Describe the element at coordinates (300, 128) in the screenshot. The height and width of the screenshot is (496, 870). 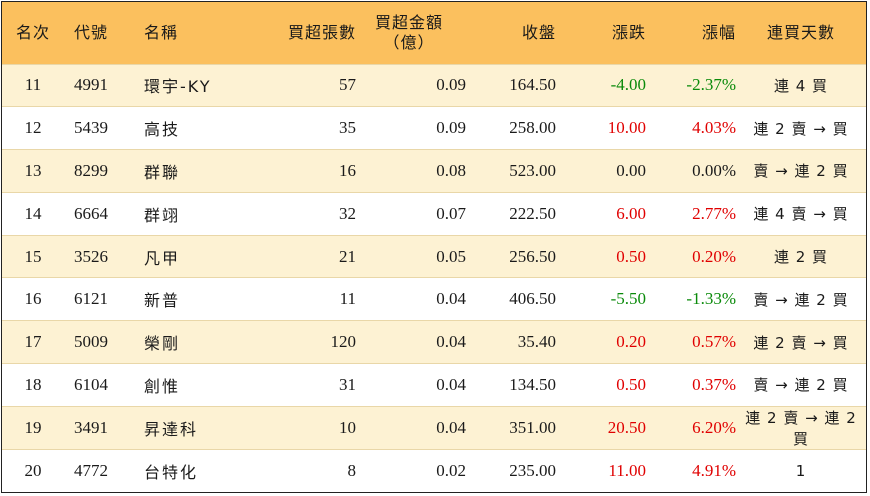
I see `cell-buy-shares: 35` at that location.